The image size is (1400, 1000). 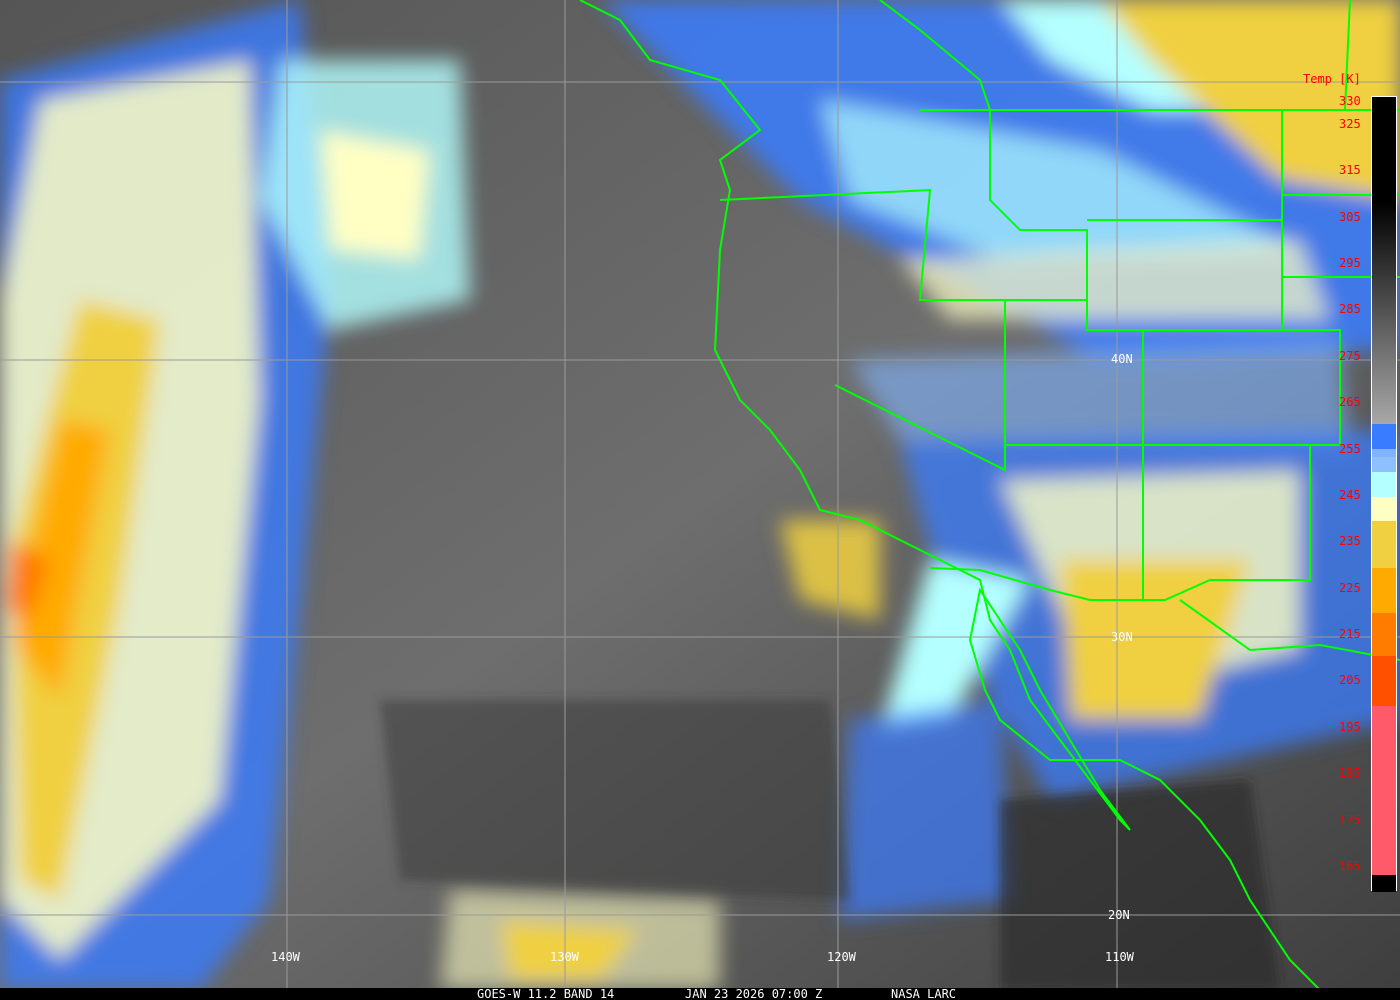 What do you see at coordinates (1350, 356) in the screenshot?
I see `legend-tick-275: 275` at bounding box center [1350, 356].